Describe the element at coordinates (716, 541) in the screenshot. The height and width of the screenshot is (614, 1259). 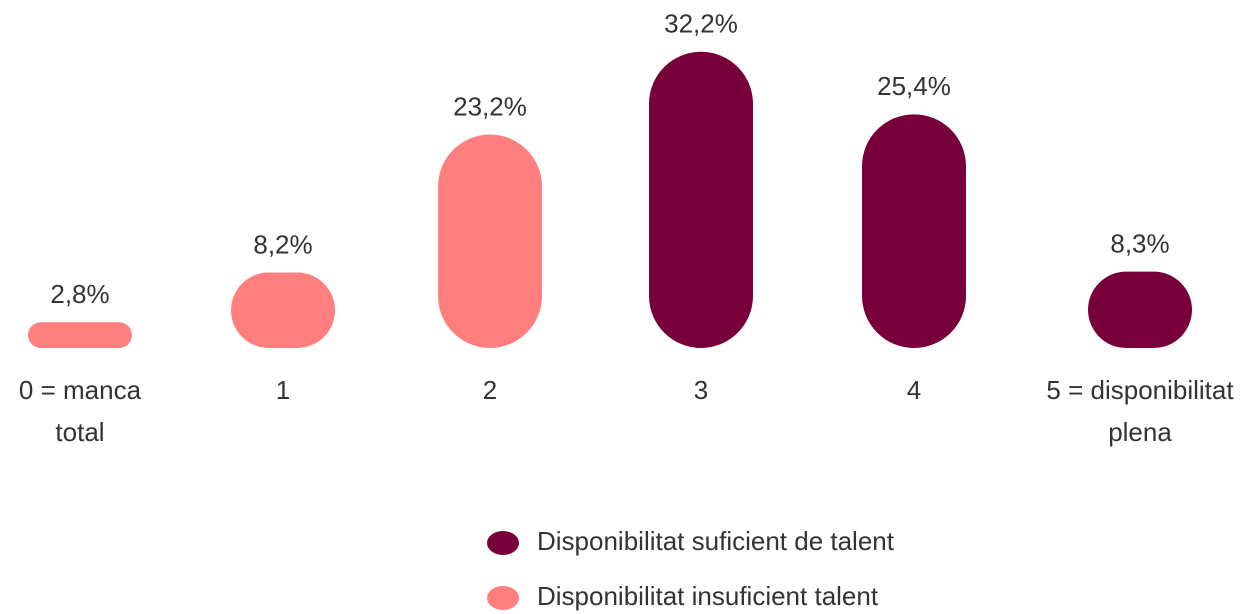
I see `legend-label: Disponibilitat suficient de talent` at that location.